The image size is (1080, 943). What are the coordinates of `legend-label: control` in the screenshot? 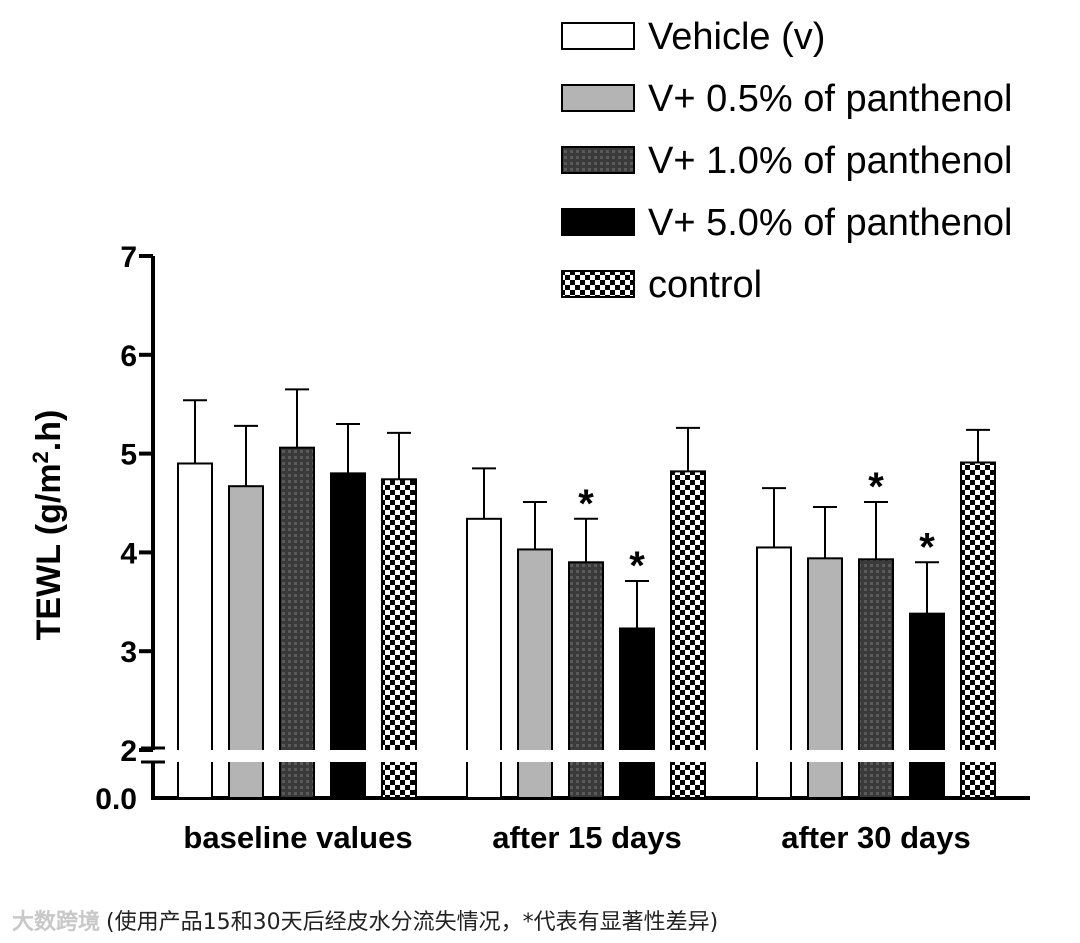 It's located at (705, 285).